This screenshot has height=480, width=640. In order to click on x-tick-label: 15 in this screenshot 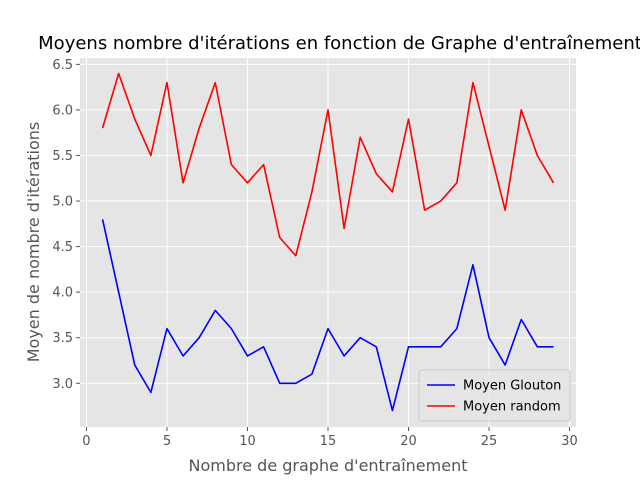, I will do `click(328, 441)`.